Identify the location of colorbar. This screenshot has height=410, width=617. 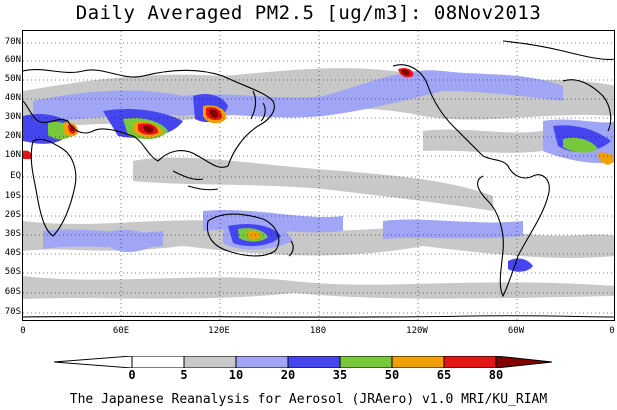
(303, 362).